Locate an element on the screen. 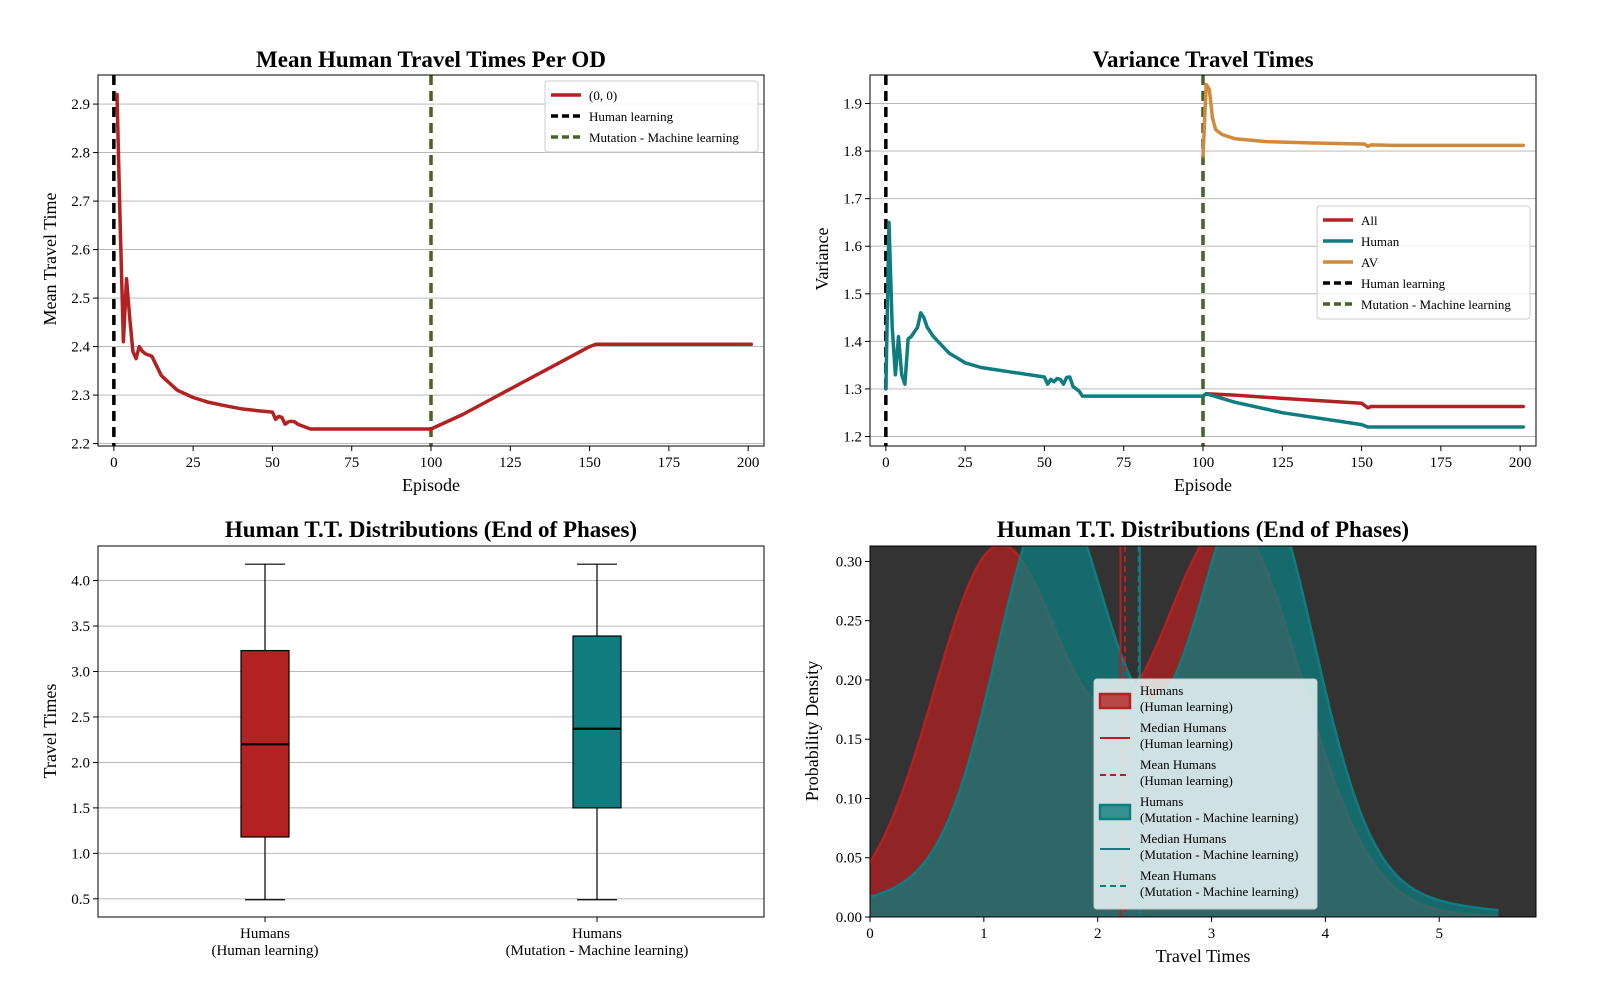 The width and height of the screenshot is (1600, 1000). x-tick-label: 2 is located at coordinates (1098, 934).